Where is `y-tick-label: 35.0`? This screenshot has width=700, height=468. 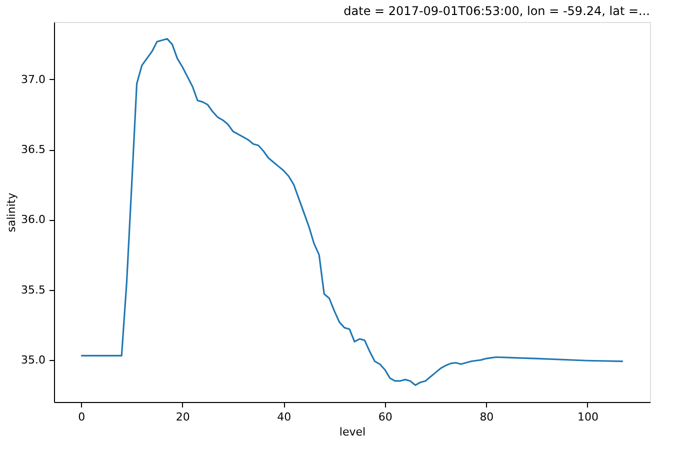 y-tick-label: 35.0 is located at coordinates (33, 359).